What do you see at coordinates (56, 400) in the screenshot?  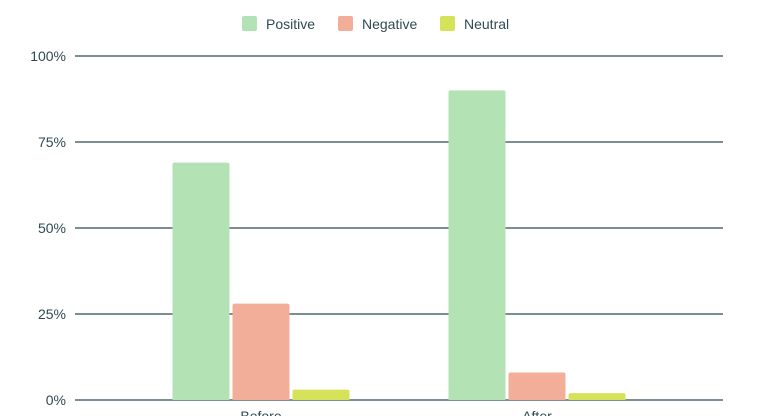 I see `y-tick-label: 0%` at bounding box center [56, 400].